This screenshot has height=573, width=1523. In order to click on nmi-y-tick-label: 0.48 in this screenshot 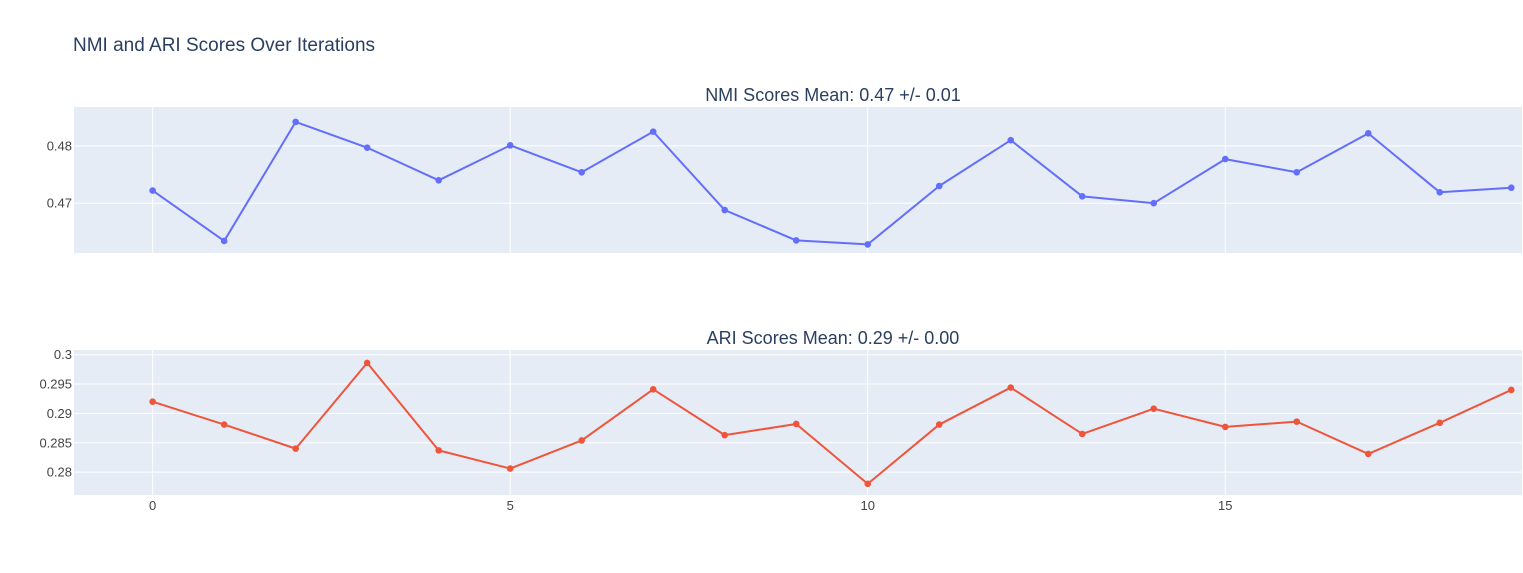, I will do `click(59, 145)`.